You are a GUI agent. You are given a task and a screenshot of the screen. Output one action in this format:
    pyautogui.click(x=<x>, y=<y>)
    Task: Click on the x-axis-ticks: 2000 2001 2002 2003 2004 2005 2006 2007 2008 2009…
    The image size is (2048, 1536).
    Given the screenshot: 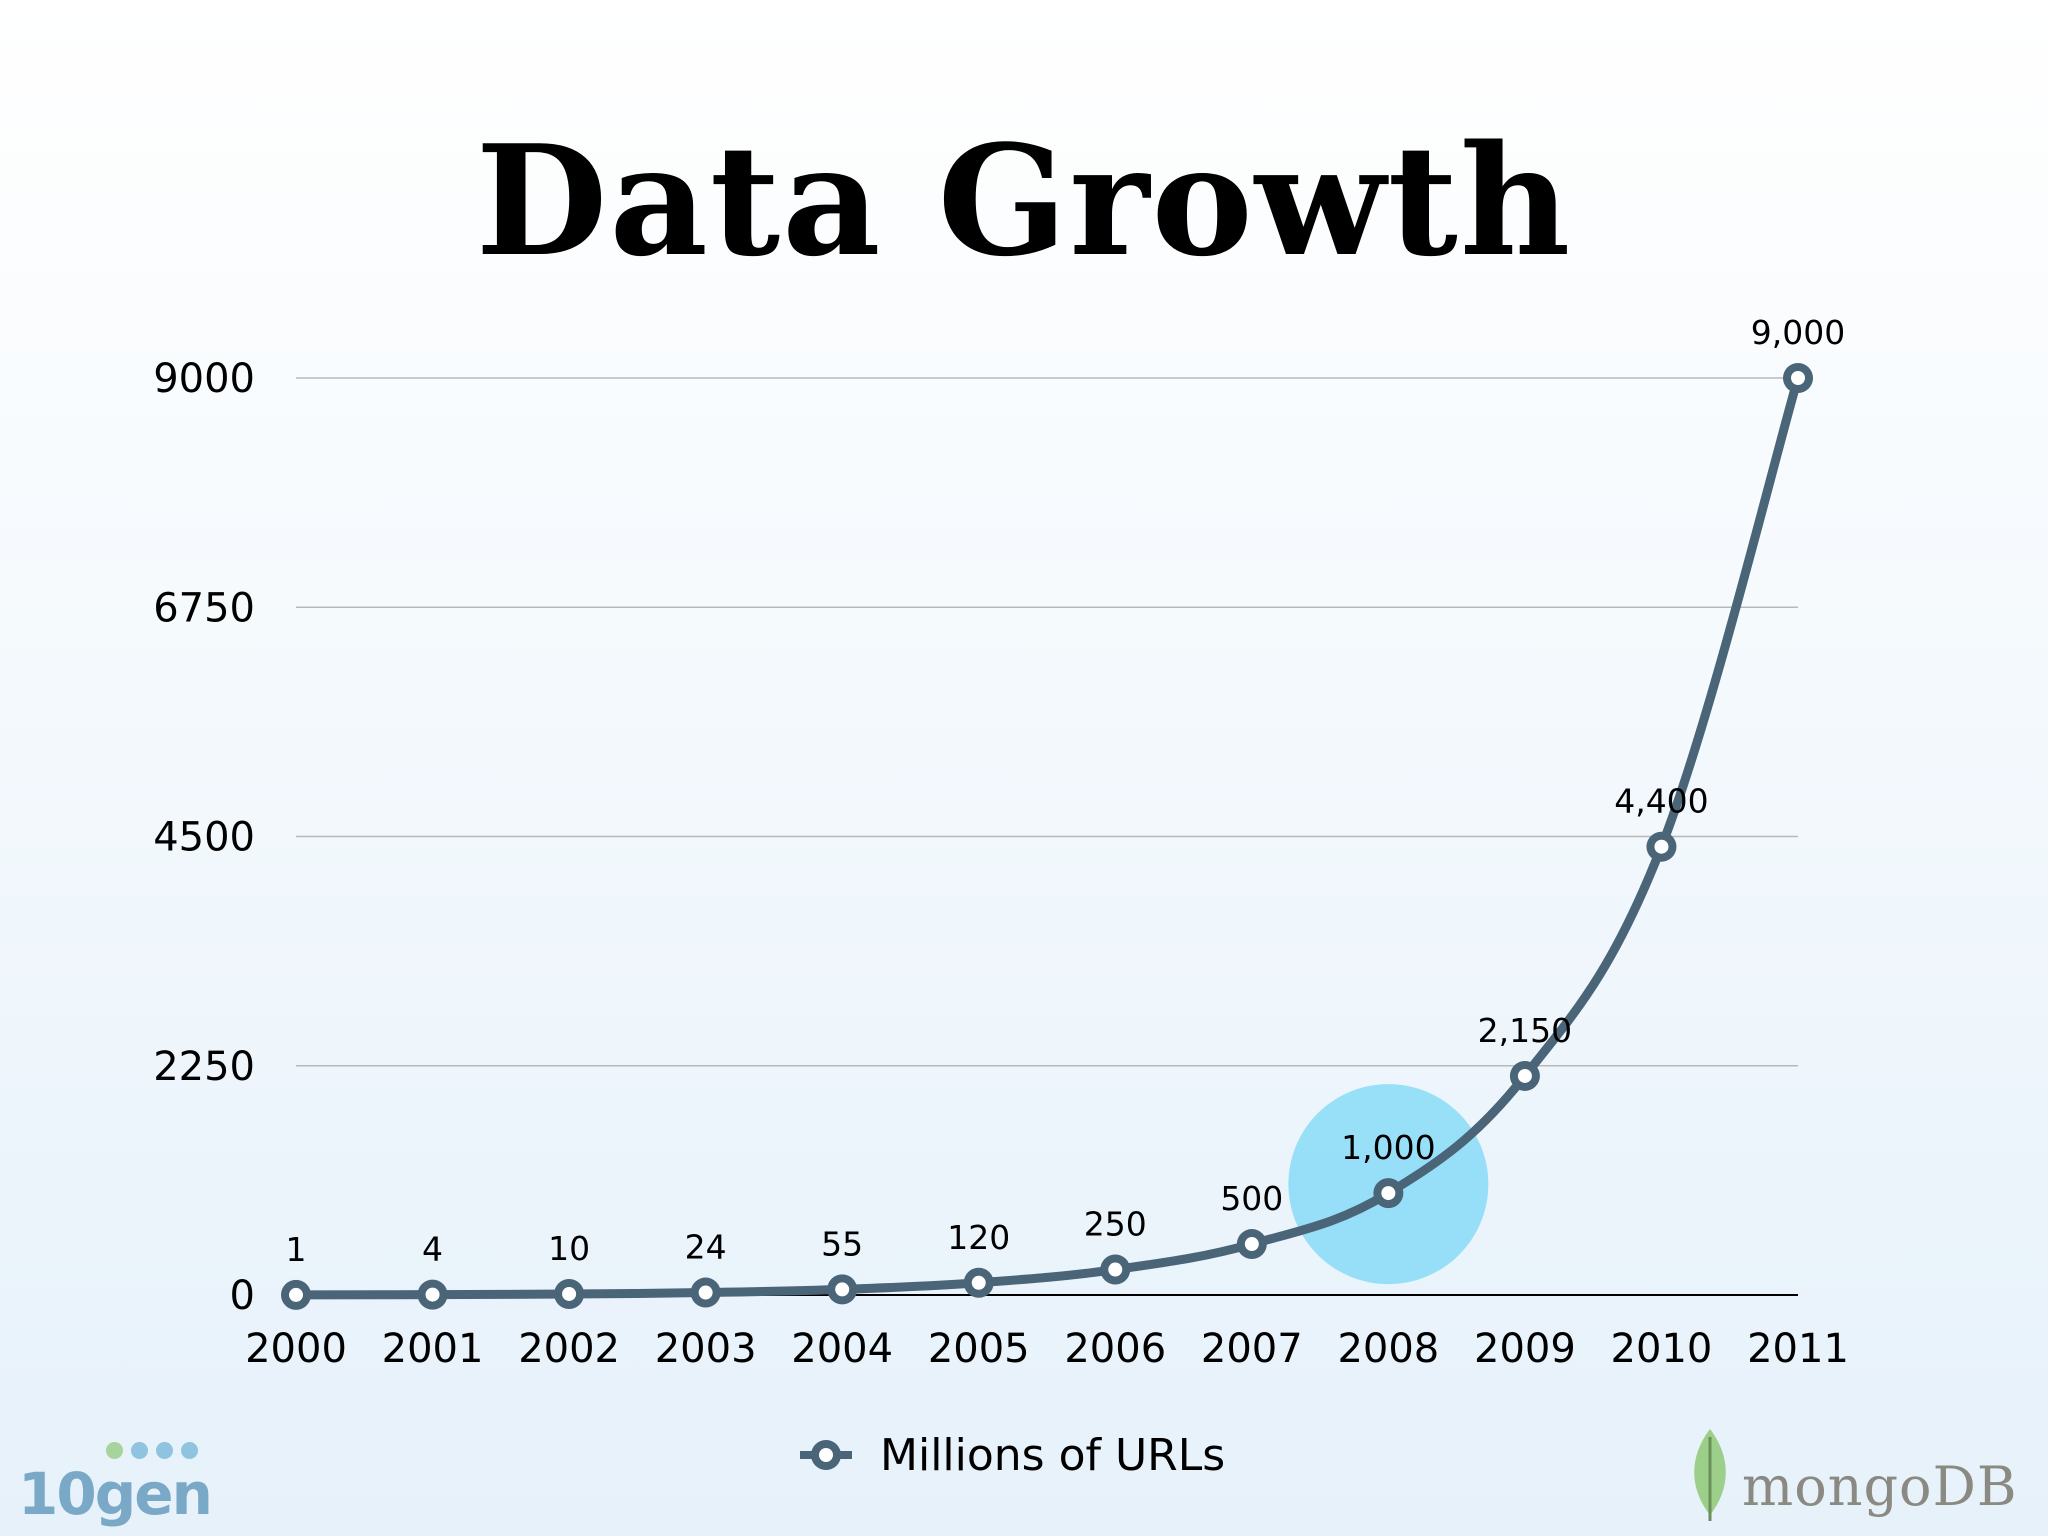 What is the action you would take?
    pyautogui.click(x=1047, y=1349)
    